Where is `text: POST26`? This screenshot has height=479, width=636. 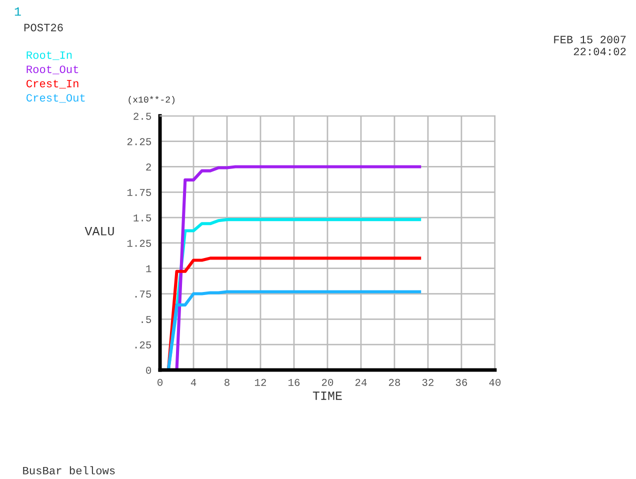 text: POST26 is located at coordinates (43, 28).